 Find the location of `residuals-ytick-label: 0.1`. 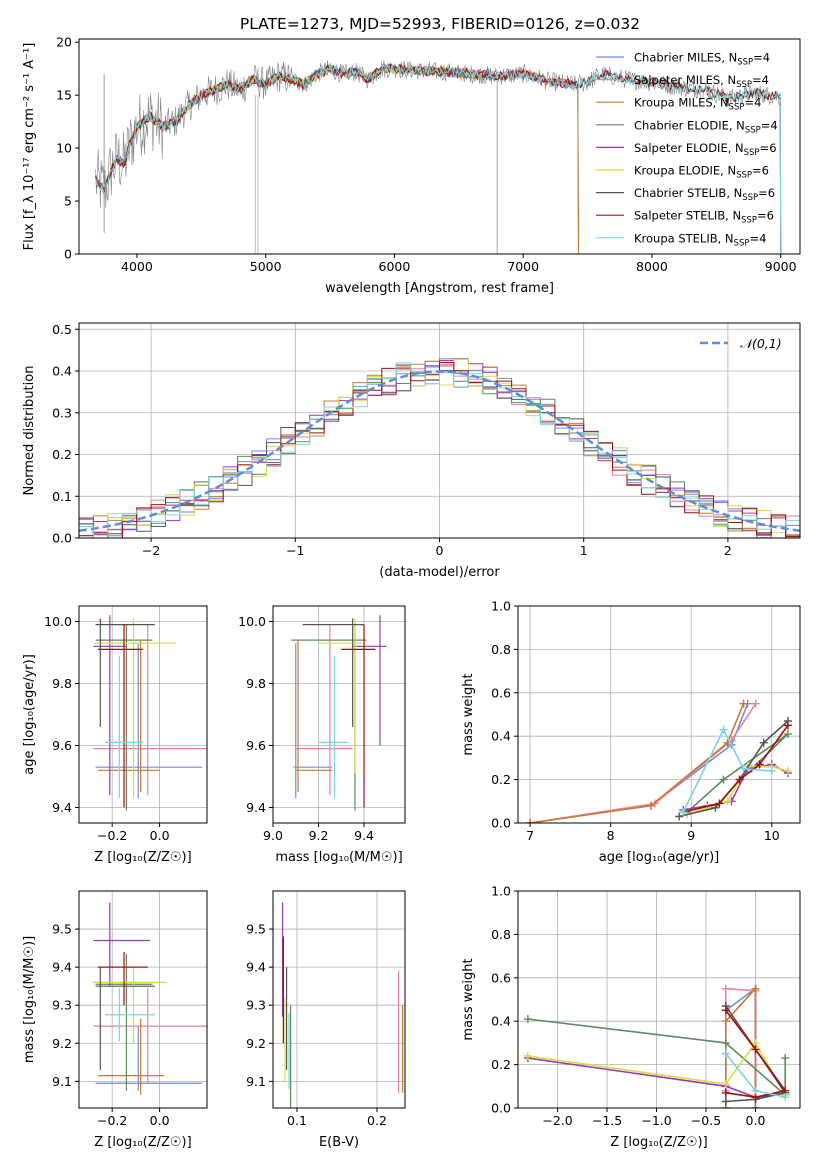

residuals-ytick-label: 0.1 is located at coordinates (62, 496).